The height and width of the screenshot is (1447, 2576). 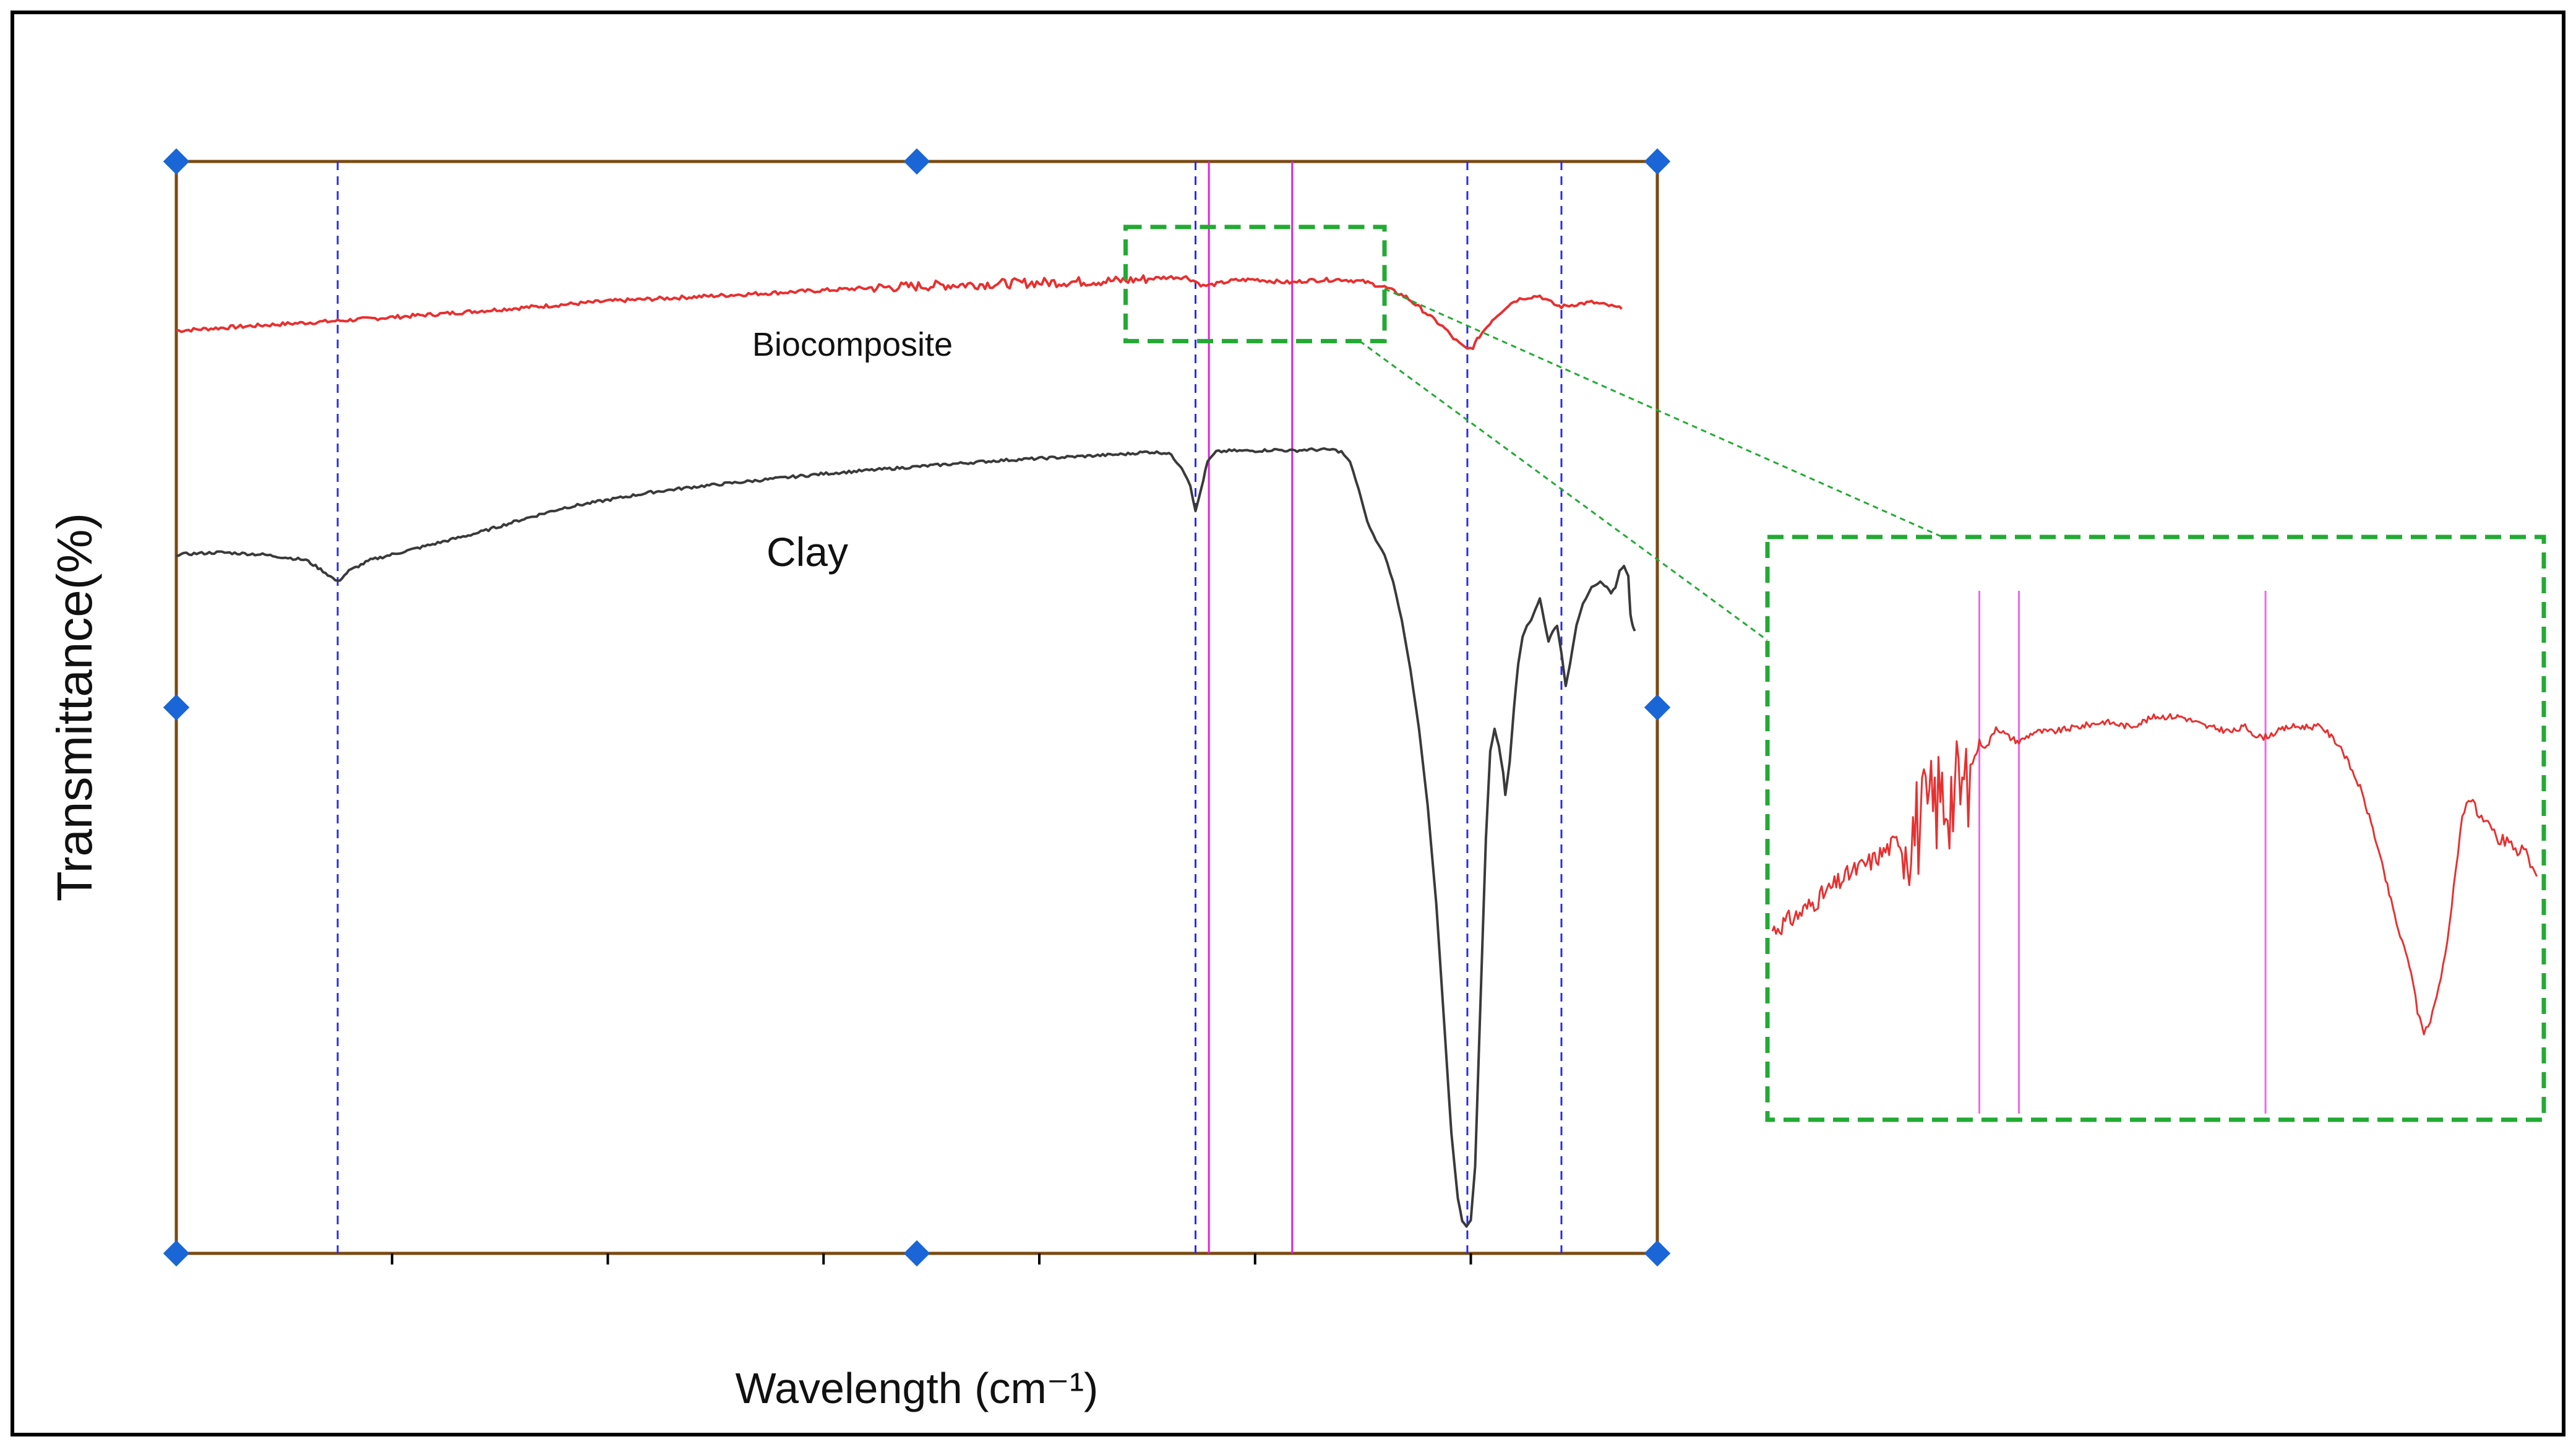 What do you see at coordinates (2154, 875) in the screenshot?
I see `inset-series-line` at bounding box center [2154, 875].